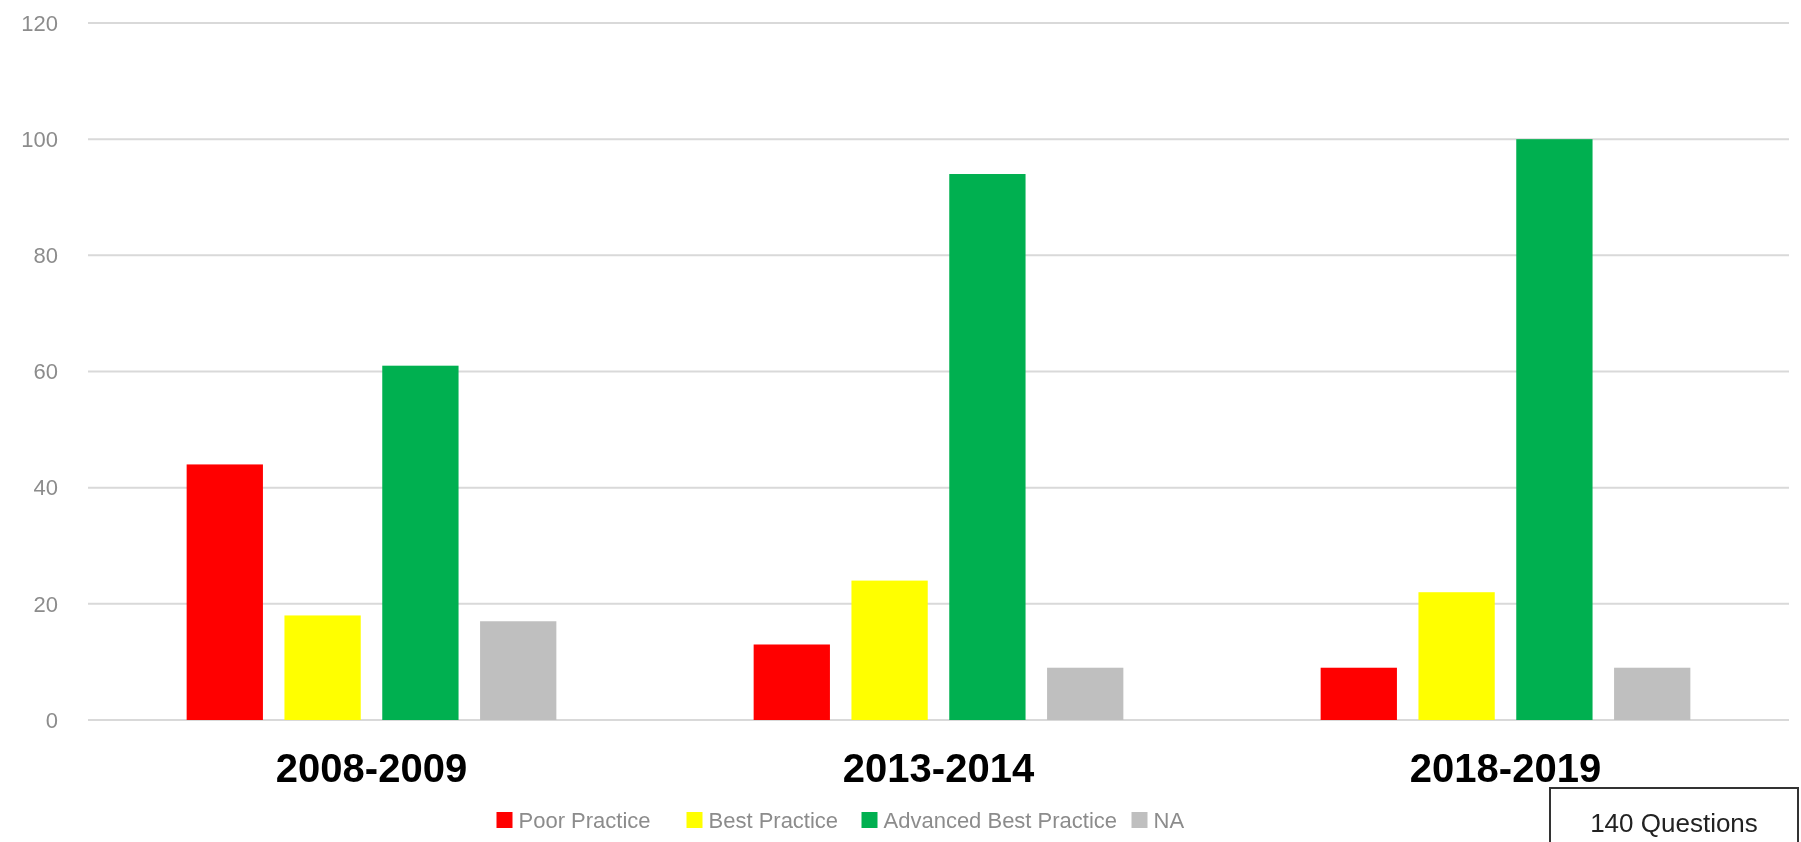  What do you see at coordinates (371, 768) in the screenshot?
I see `x-tick-label: 2008-2009` at bounding box center [371, 768].